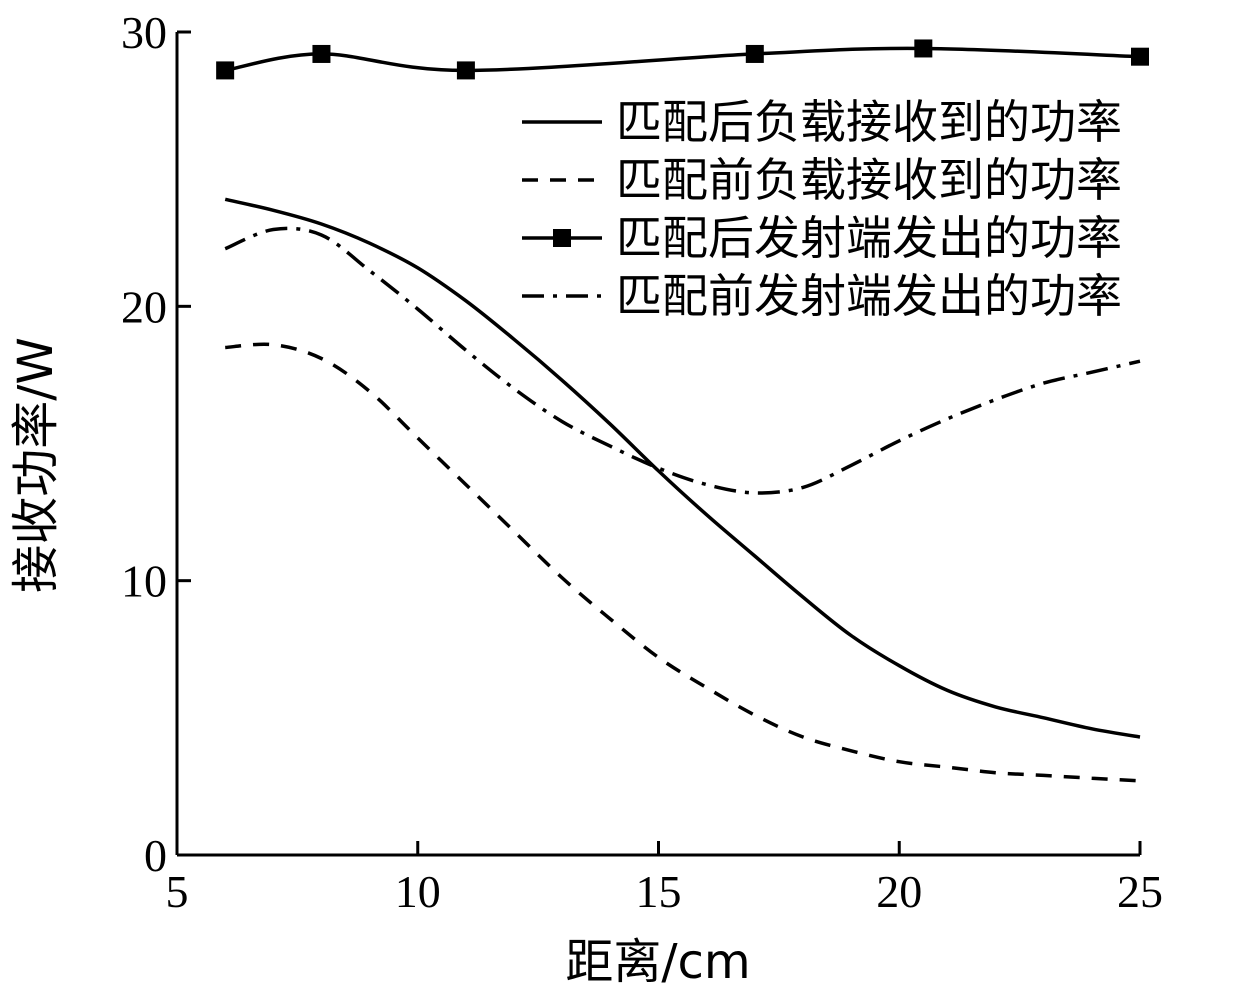  Describe the element at coordinates (155, 855) in the screenshot. I see `y-tick-label: 0` at that location.